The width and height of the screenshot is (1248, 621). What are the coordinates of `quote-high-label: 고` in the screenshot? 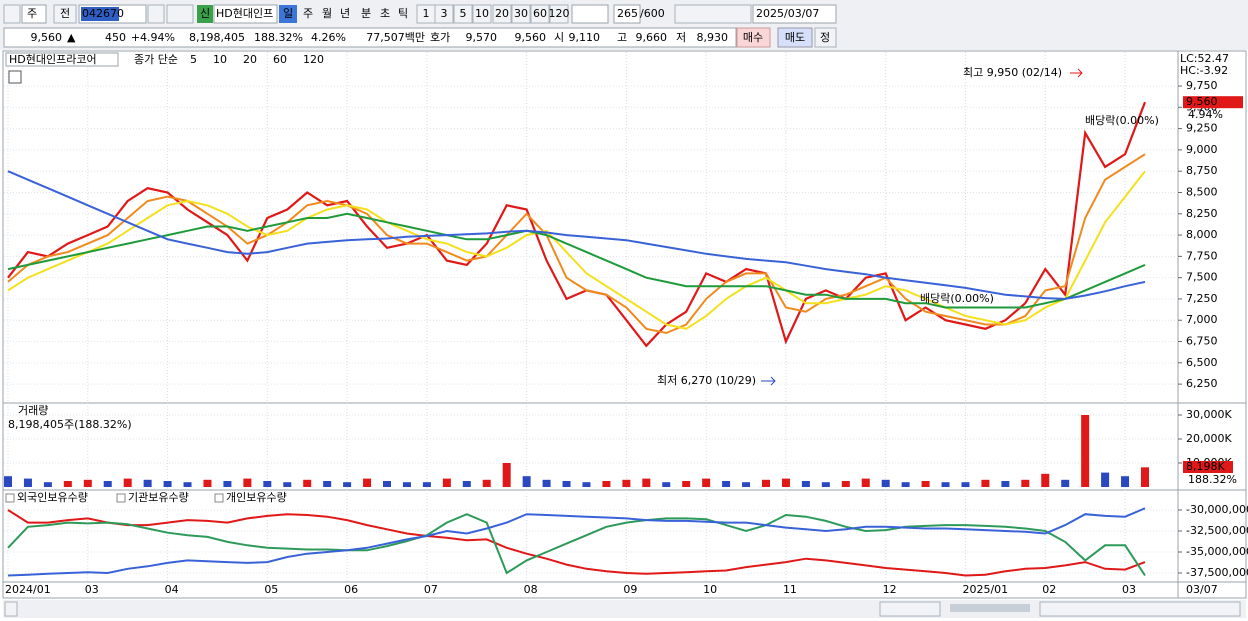 It's located at (622, 37).